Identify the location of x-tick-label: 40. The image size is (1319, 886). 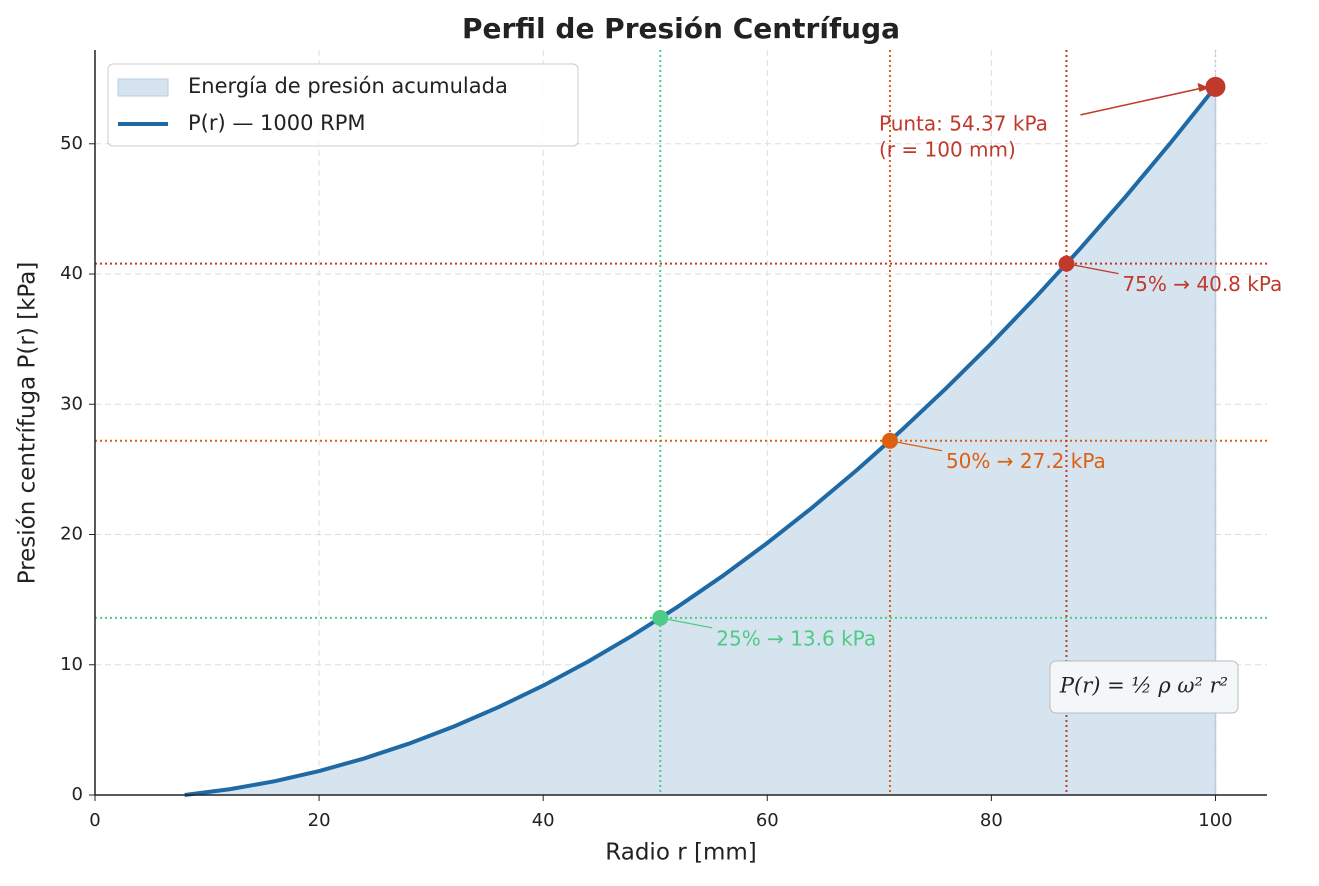
(543, 820).